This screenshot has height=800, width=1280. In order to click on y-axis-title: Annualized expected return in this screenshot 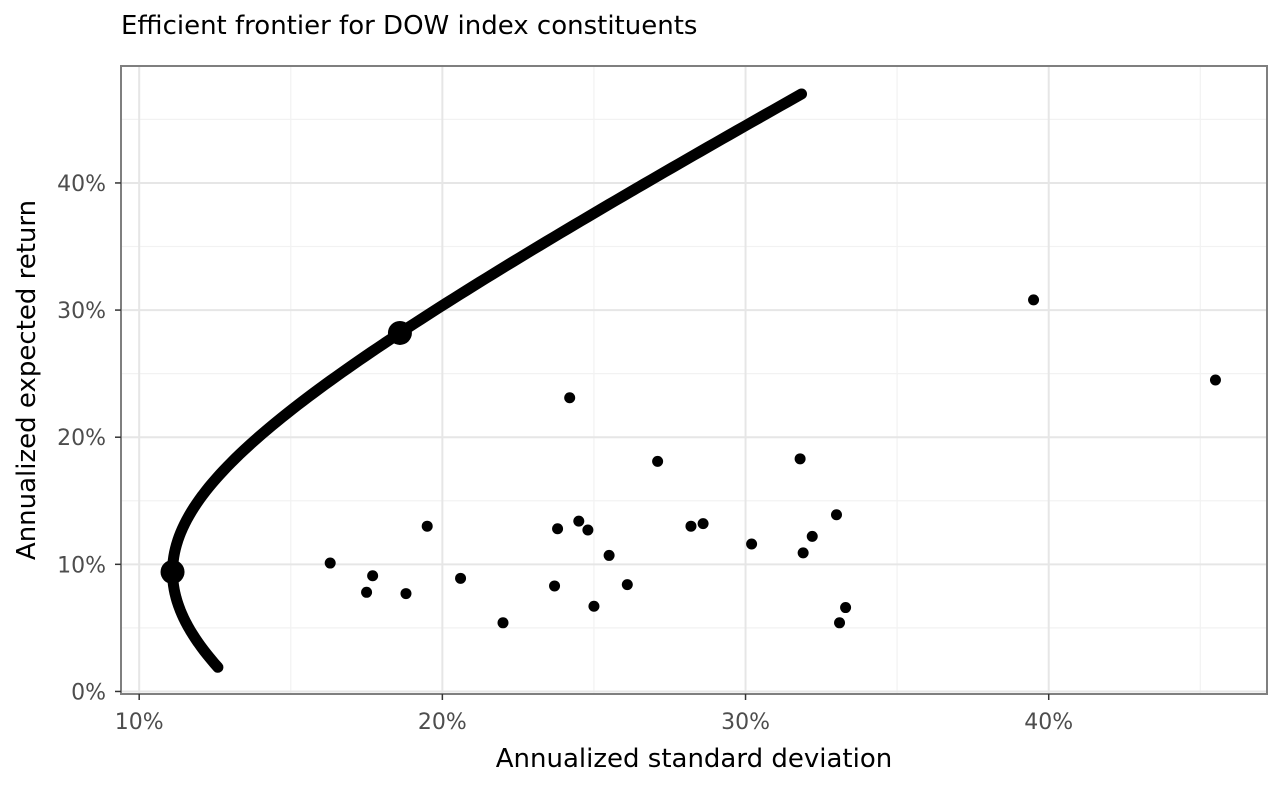, I will do `click(27, 380)`.